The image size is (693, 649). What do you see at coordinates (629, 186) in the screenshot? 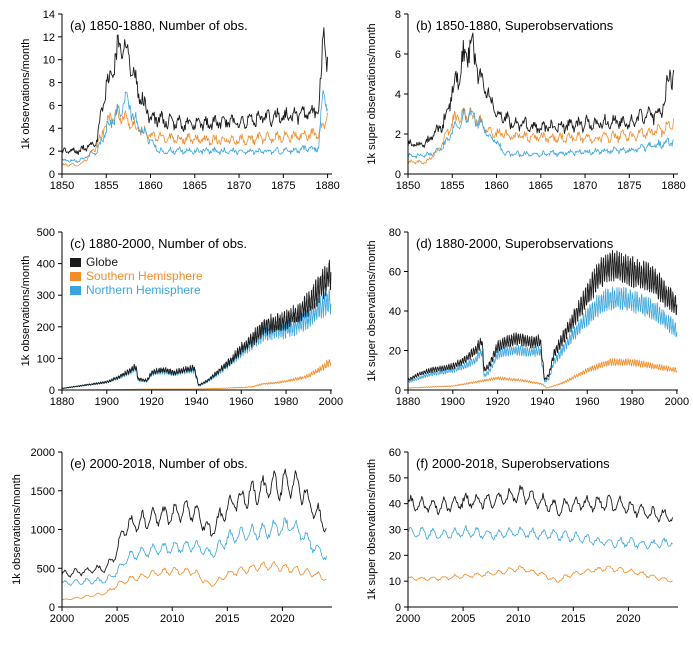
I see `x-tick-label: 1875` at bounding box center [629, 186].